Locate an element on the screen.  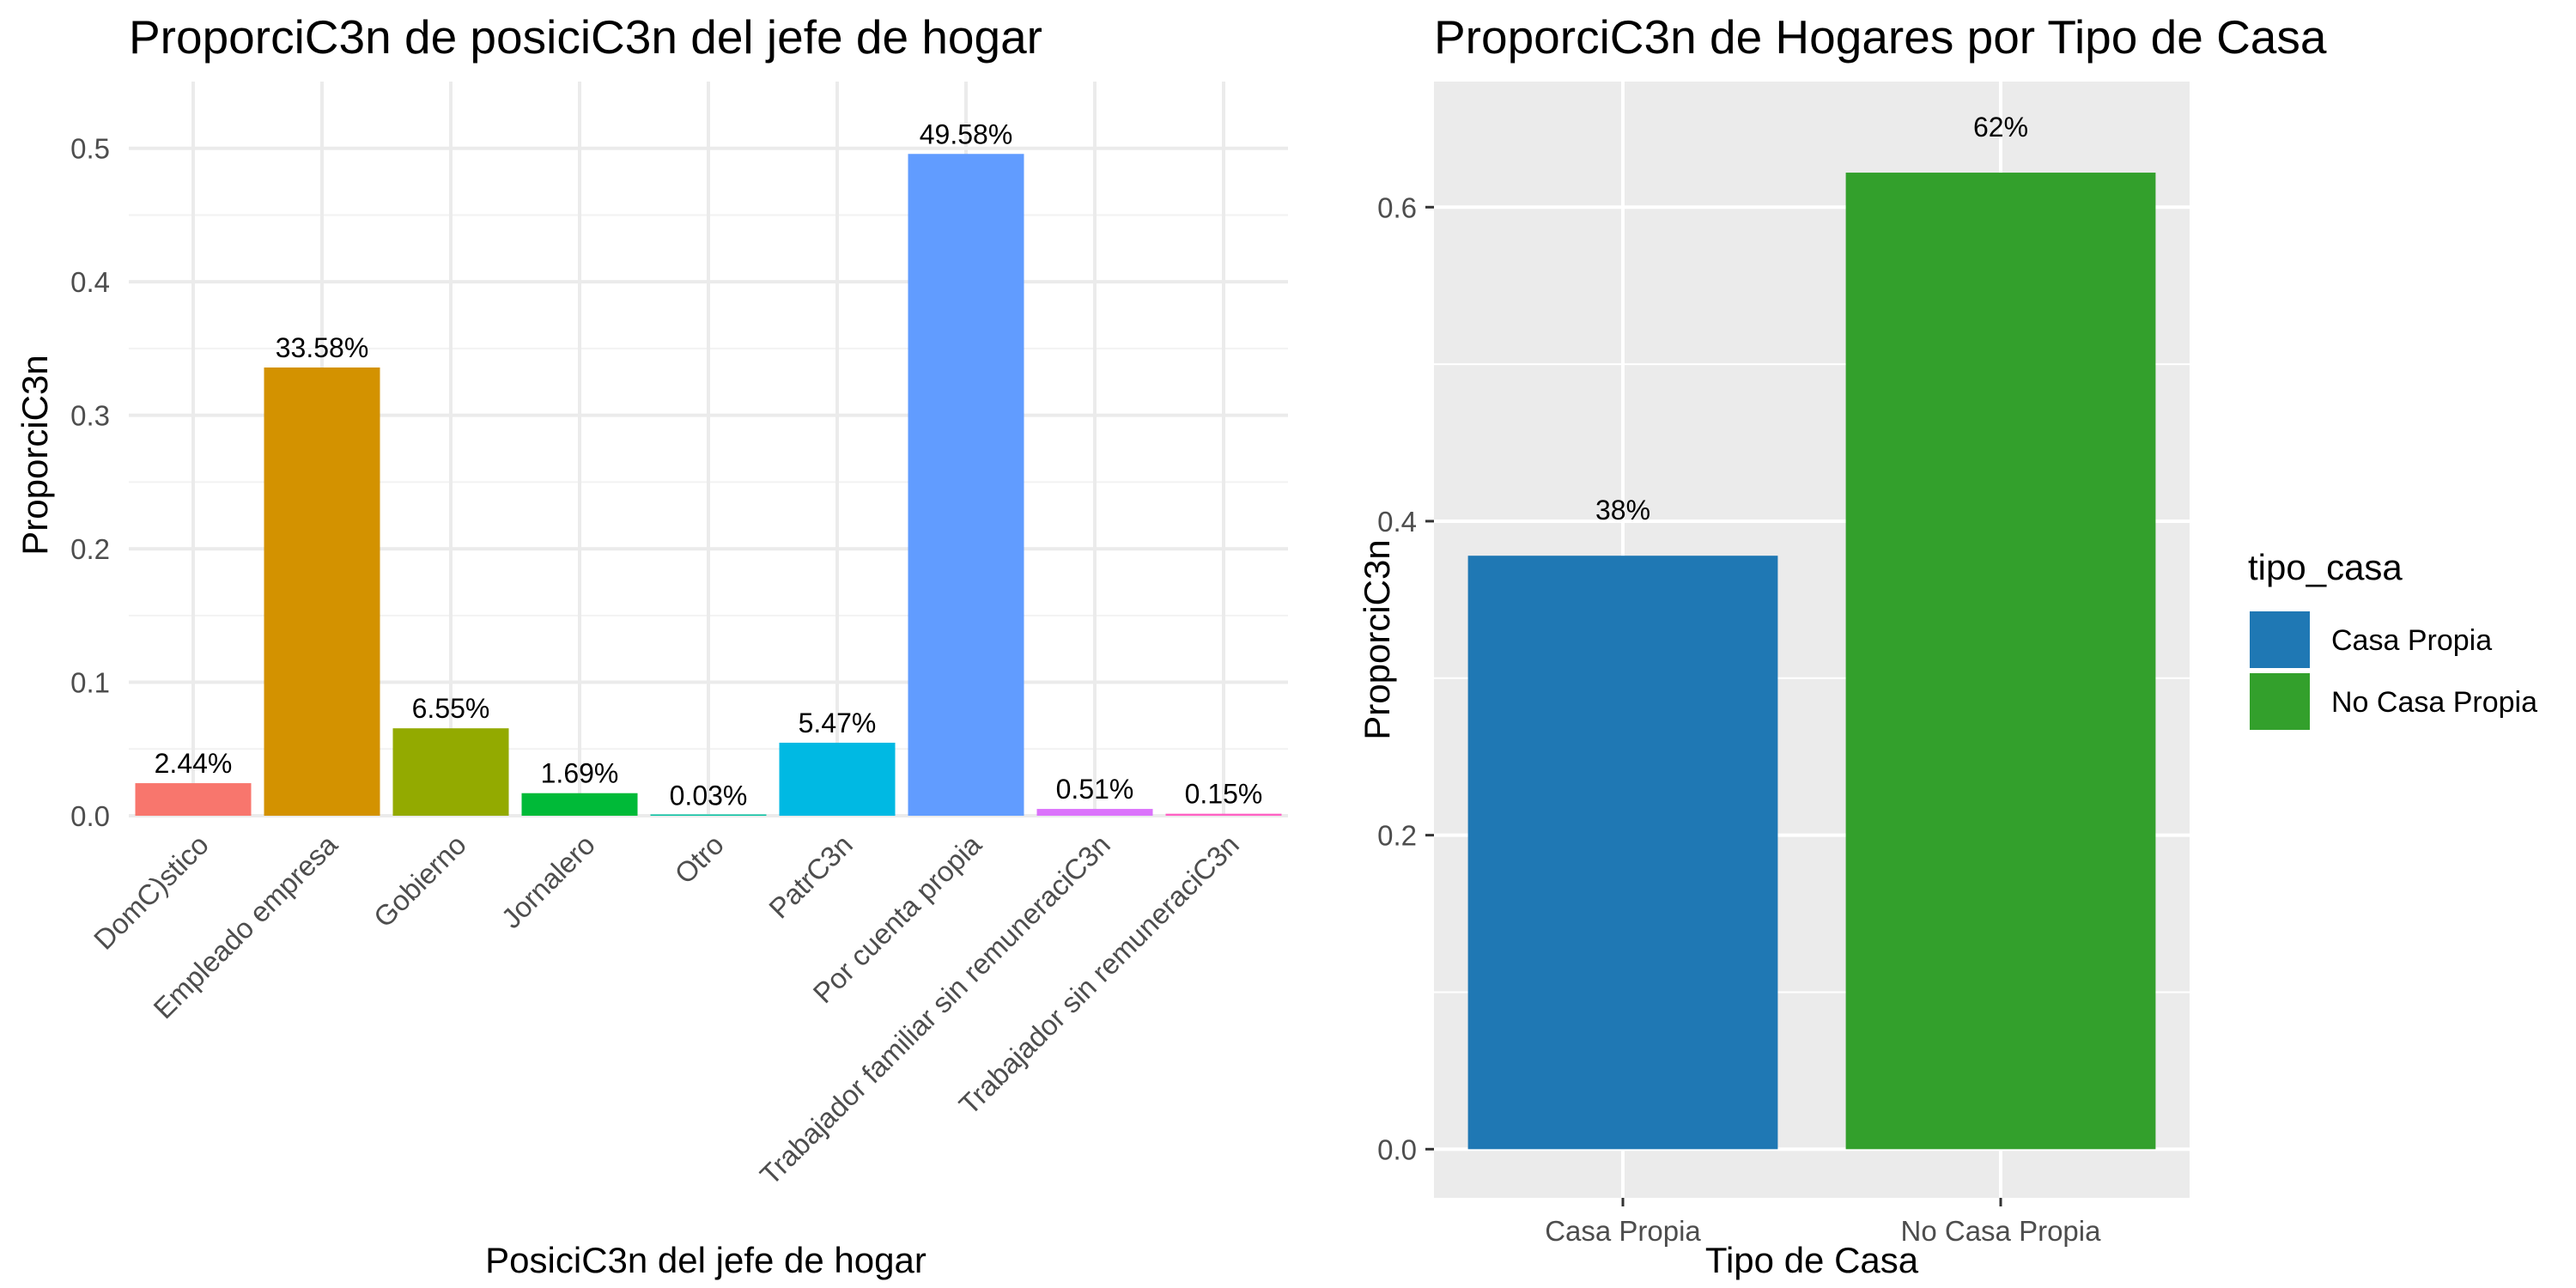
bar-patrc3n is located at coordinates (837, 779).